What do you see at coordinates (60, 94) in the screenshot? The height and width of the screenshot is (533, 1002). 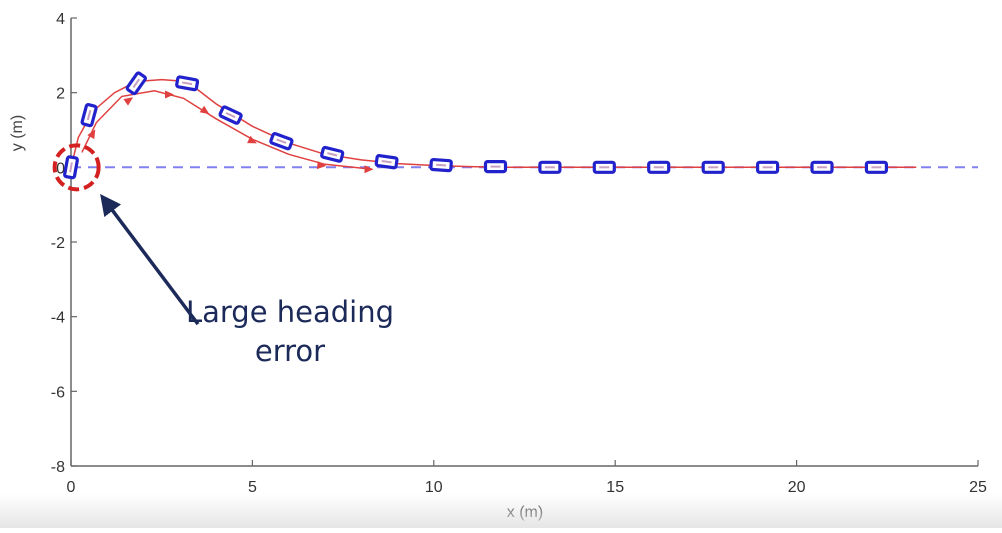 I see `y-tick-label: 2` at bounding box center [60, 94].